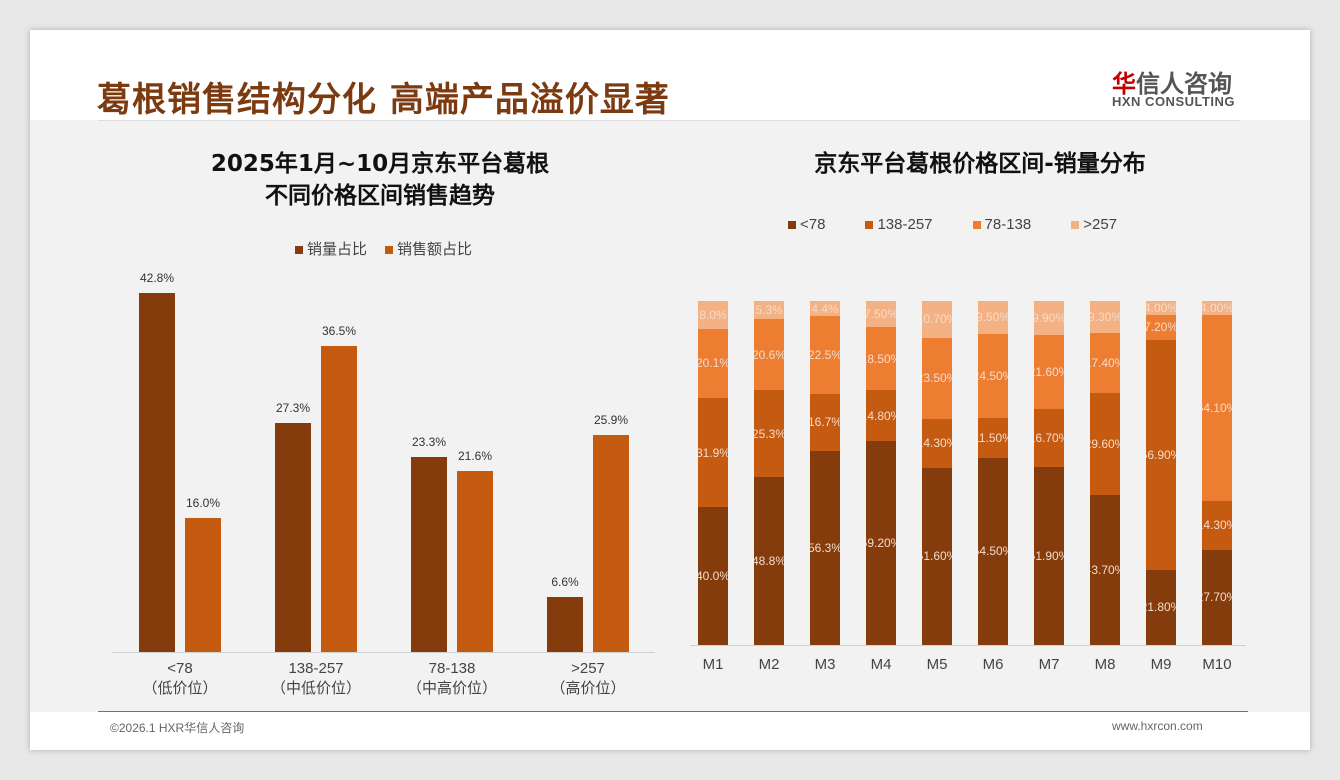  What do you see at coordinates (428, 248) in the screenshot?
I see `legend-item: 销售额占比` at bounding box center [428, 248].